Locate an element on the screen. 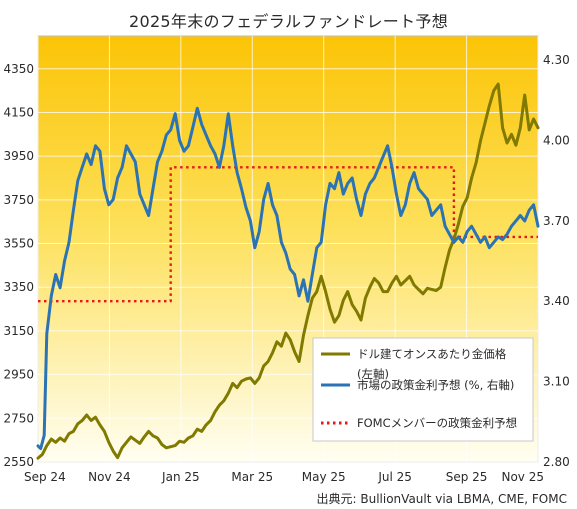  legend-label-fomc: FOMCメンバーの政策金利予想 is located at coordinates (437, 423).